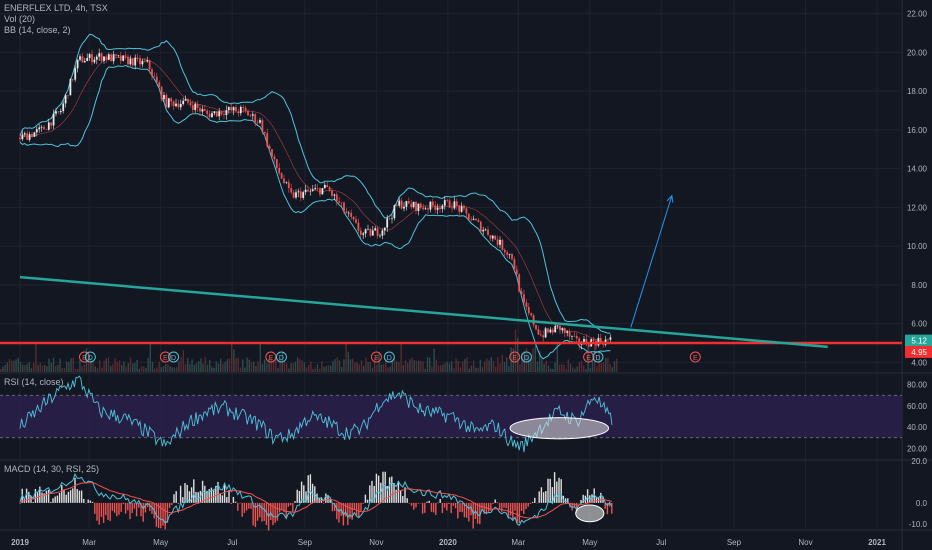  I want to click on x-tick-label: 2020, so click(448, 542).